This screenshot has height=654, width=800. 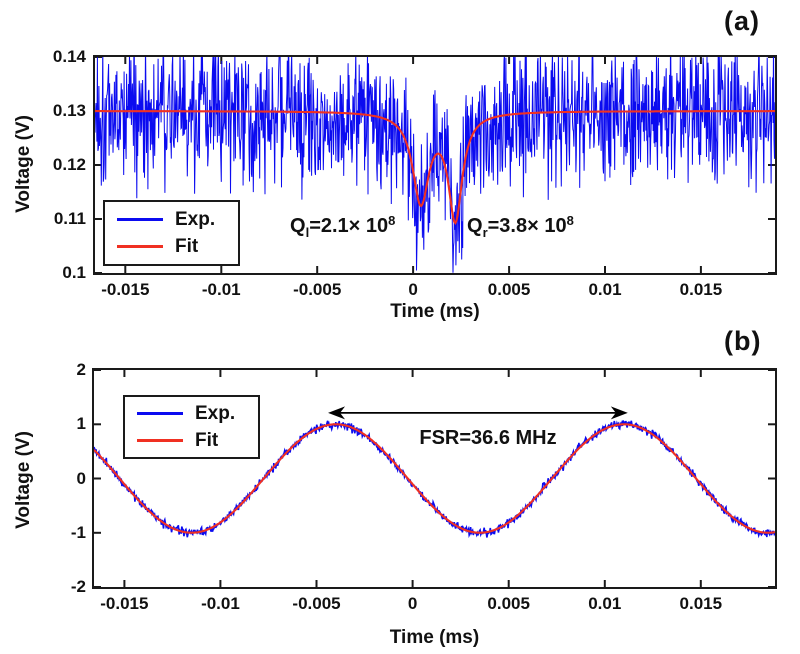 I want to click on y-tick-label: 0.1, so click(x=74, y=272).